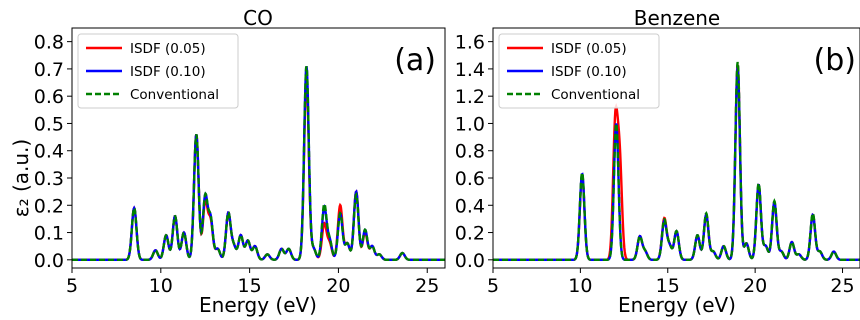  Describe the element at coordinates (21, 178) in the screenshot. I see `y-axis-label: ε₂ (a.u.)` at that location.